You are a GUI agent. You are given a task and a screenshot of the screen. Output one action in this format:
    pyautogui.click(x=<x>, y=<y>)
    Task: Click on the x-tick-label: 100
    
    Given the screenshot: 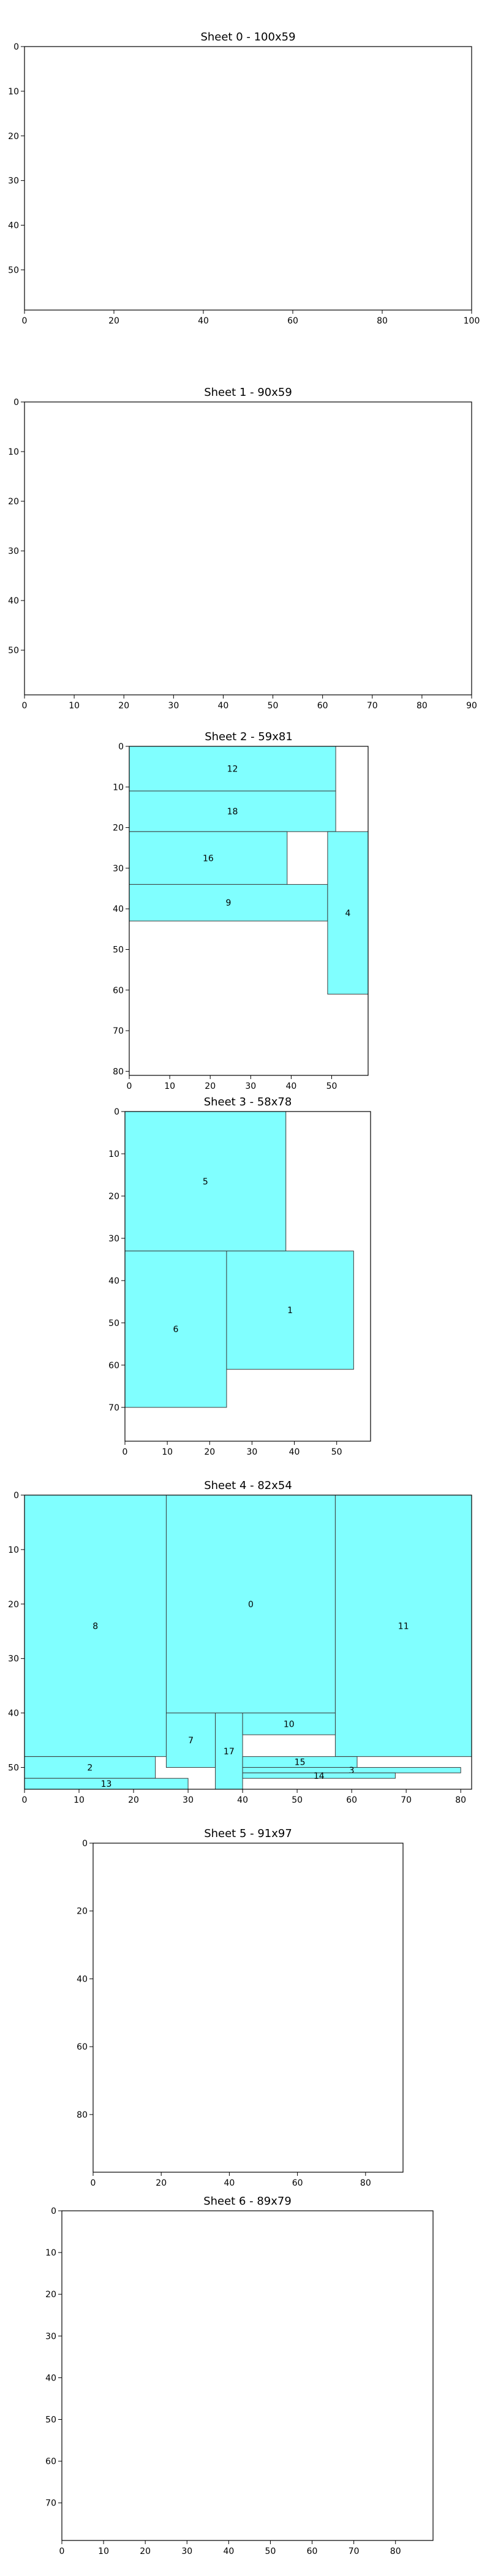 What is the action you would take?
    pyautogui.click(x=472, y=321)
    